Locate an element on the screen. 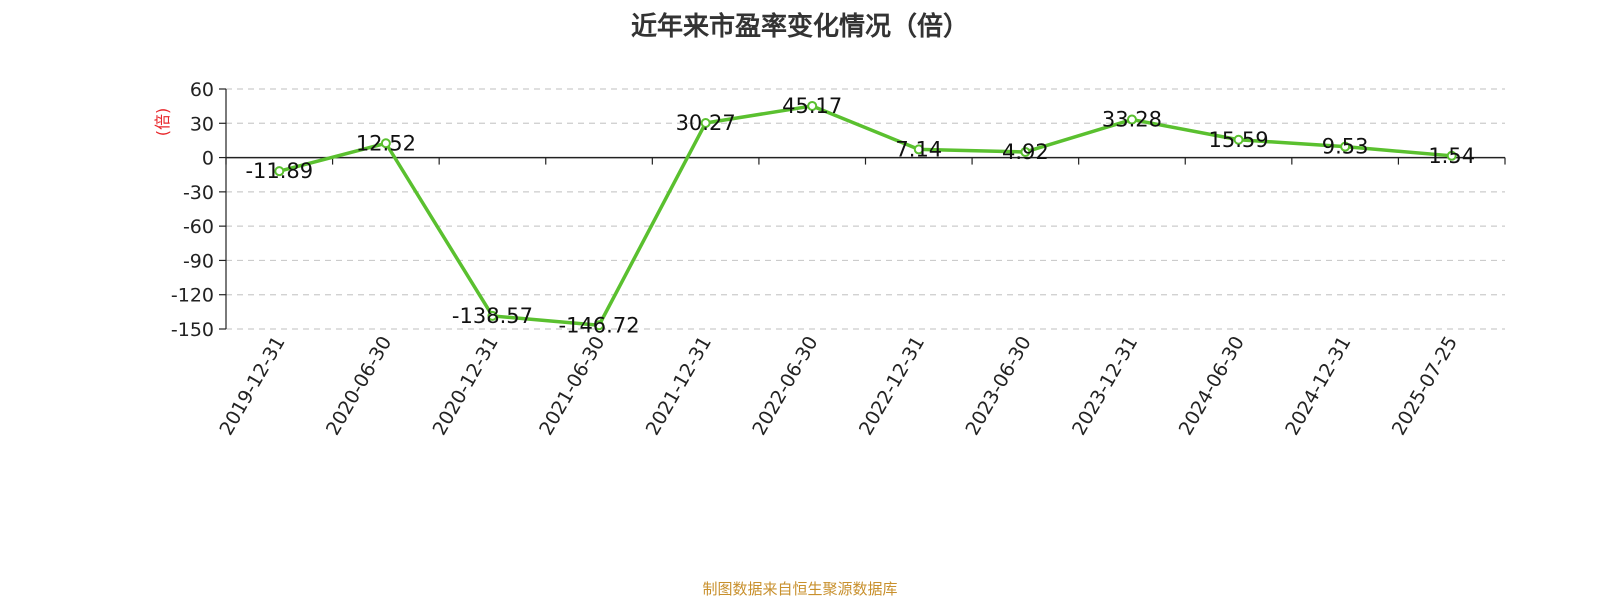 This screenshot has height=600, width=1600. x-tick-label: 2023-12-31 is located at coordinates (1105, 386).